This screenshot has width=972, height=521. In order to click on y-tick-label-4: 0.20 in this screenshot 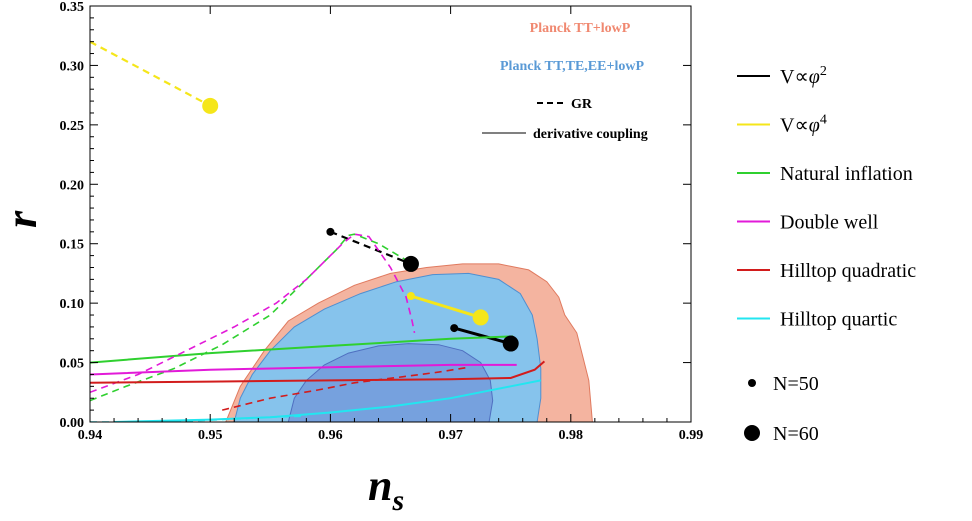, I will do `click(72, 185)`.